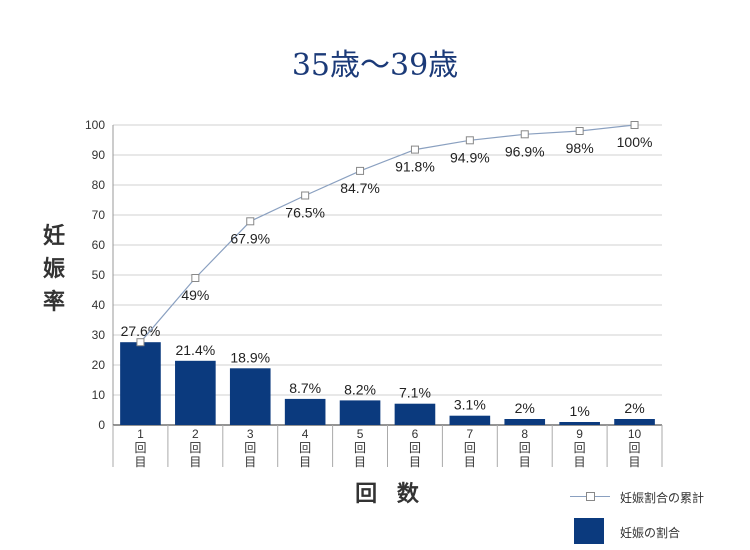 The height and width of the screenshot is (550, 750). What do you see at coordinates (662, 498) in the screenshot?
I see `legend-label-cumulative: 妊娠割合の累計` at bounding box center [662, 498].